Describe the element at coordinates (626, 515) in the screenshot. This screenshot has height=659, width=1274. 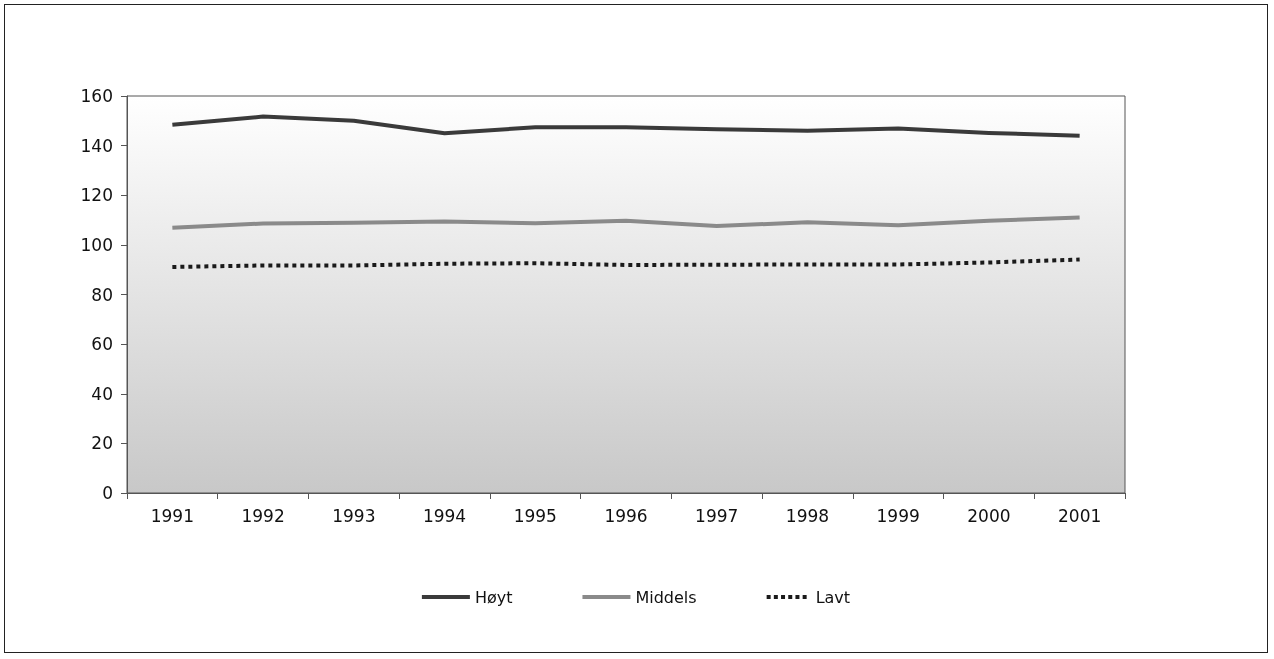
I see `x-tick-label: 1996` at that location.